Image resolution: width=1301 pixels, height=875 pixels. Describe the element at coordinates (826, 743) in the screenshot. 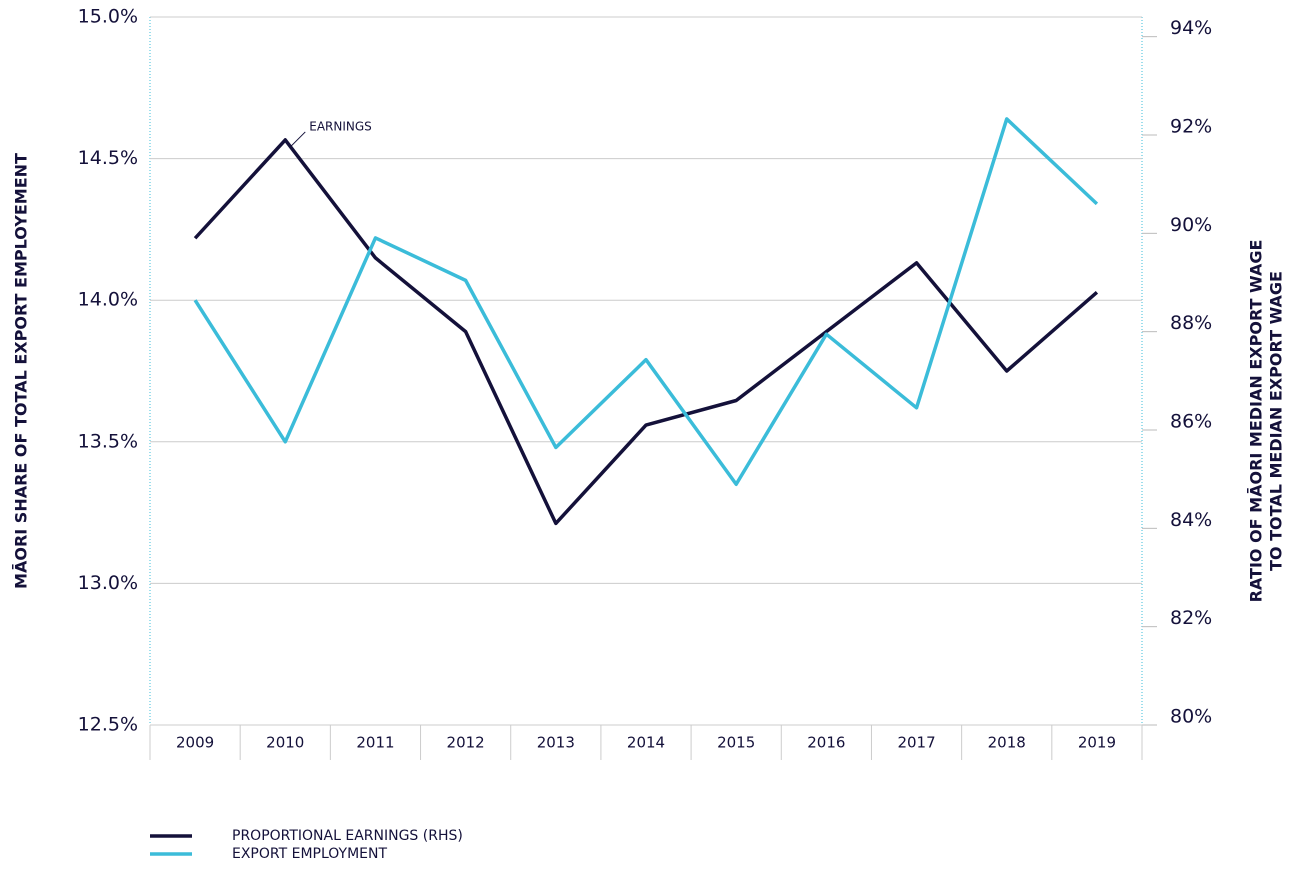

I see `x-tick-label: 2016` at that location.